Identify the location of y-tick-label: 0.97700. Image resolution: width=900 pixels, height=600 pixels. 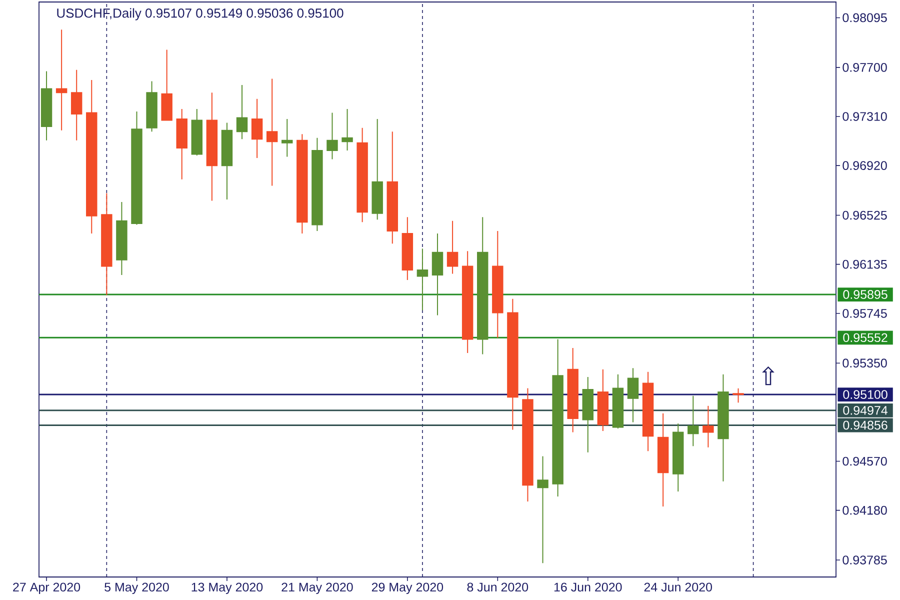
(864, 67).